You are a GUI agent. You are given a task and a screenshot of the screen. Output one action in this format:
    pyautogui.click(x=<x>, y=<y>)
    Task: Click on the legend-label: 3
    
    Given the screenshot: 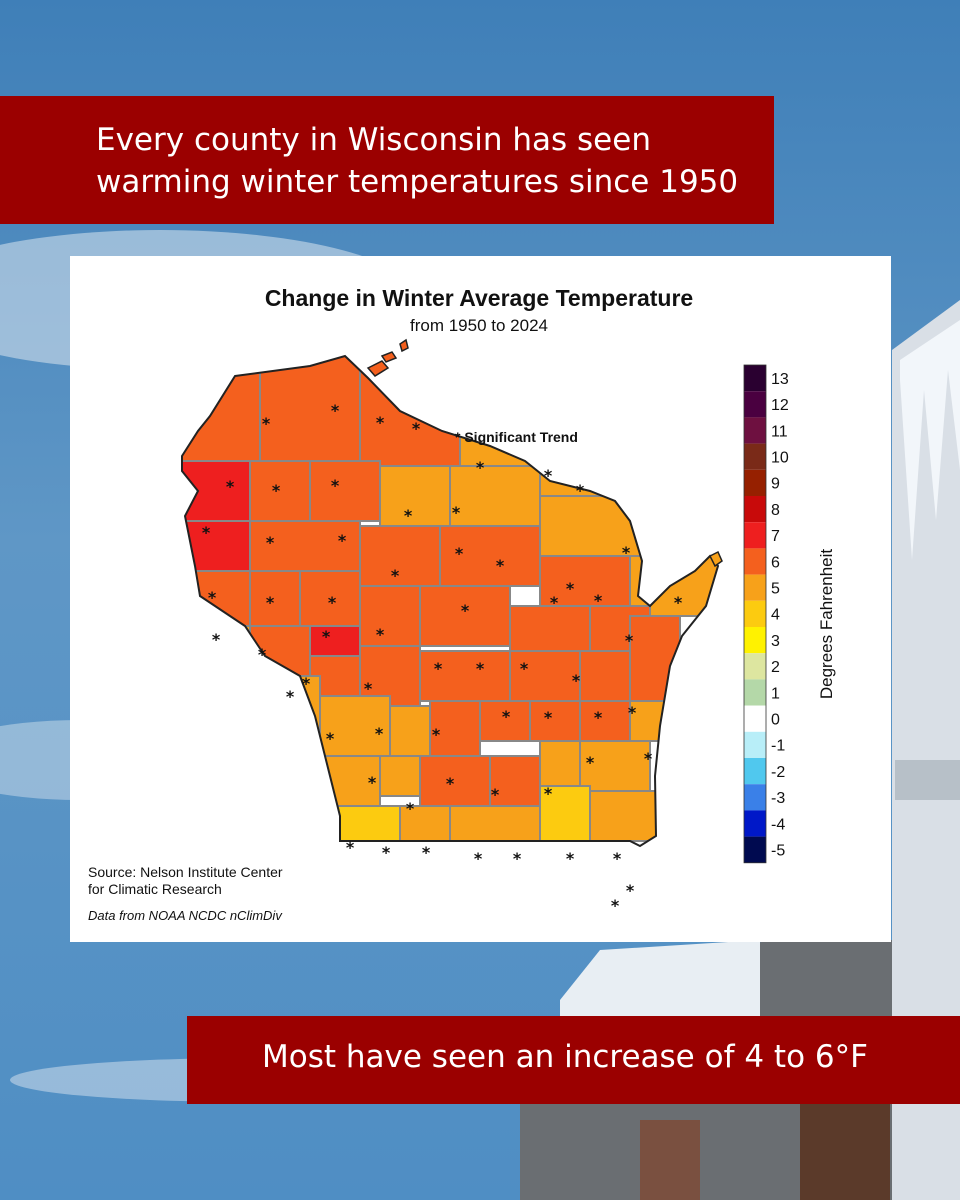 What is the action you would take?
    pyautogui.click(x=775, y=641)
    